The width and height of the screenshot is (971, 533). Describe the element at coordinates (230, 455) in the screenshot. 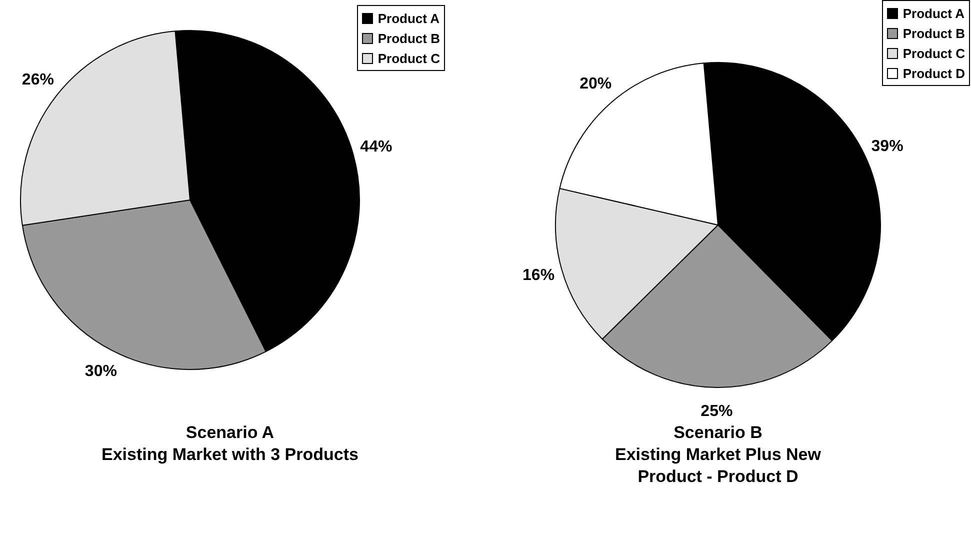

I see `text: Existing Market with 3 Products` at that location.